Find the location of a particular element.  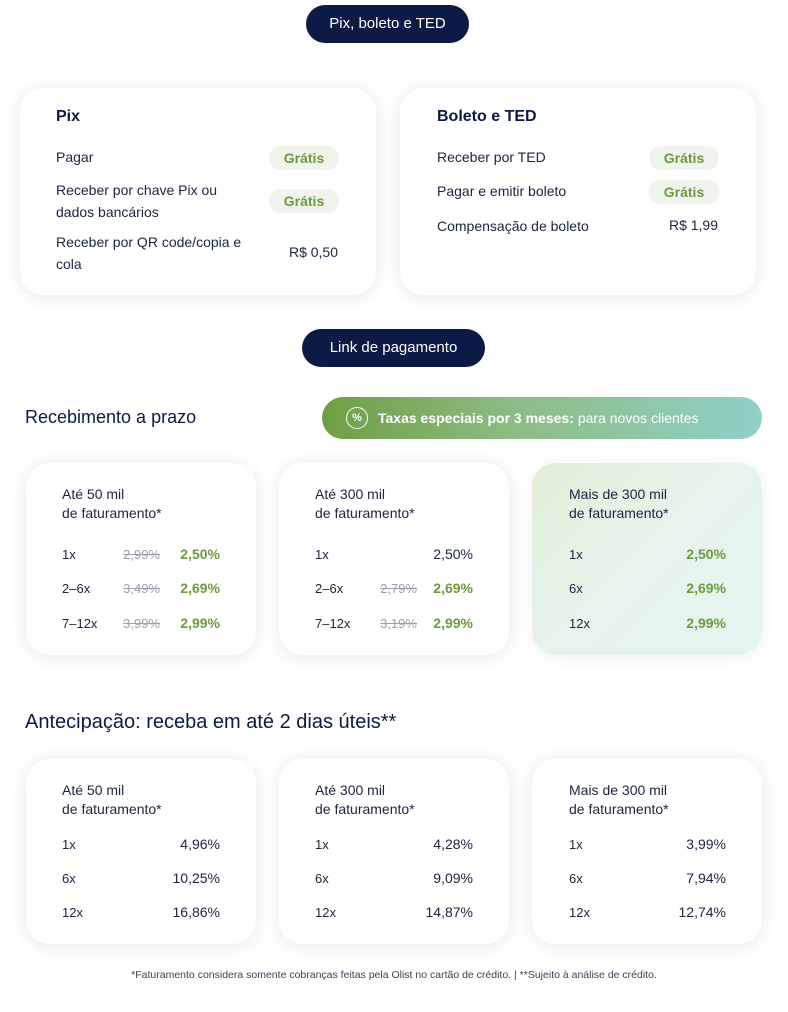

rate-value: 7,94% is located at coordinates (706, 878).